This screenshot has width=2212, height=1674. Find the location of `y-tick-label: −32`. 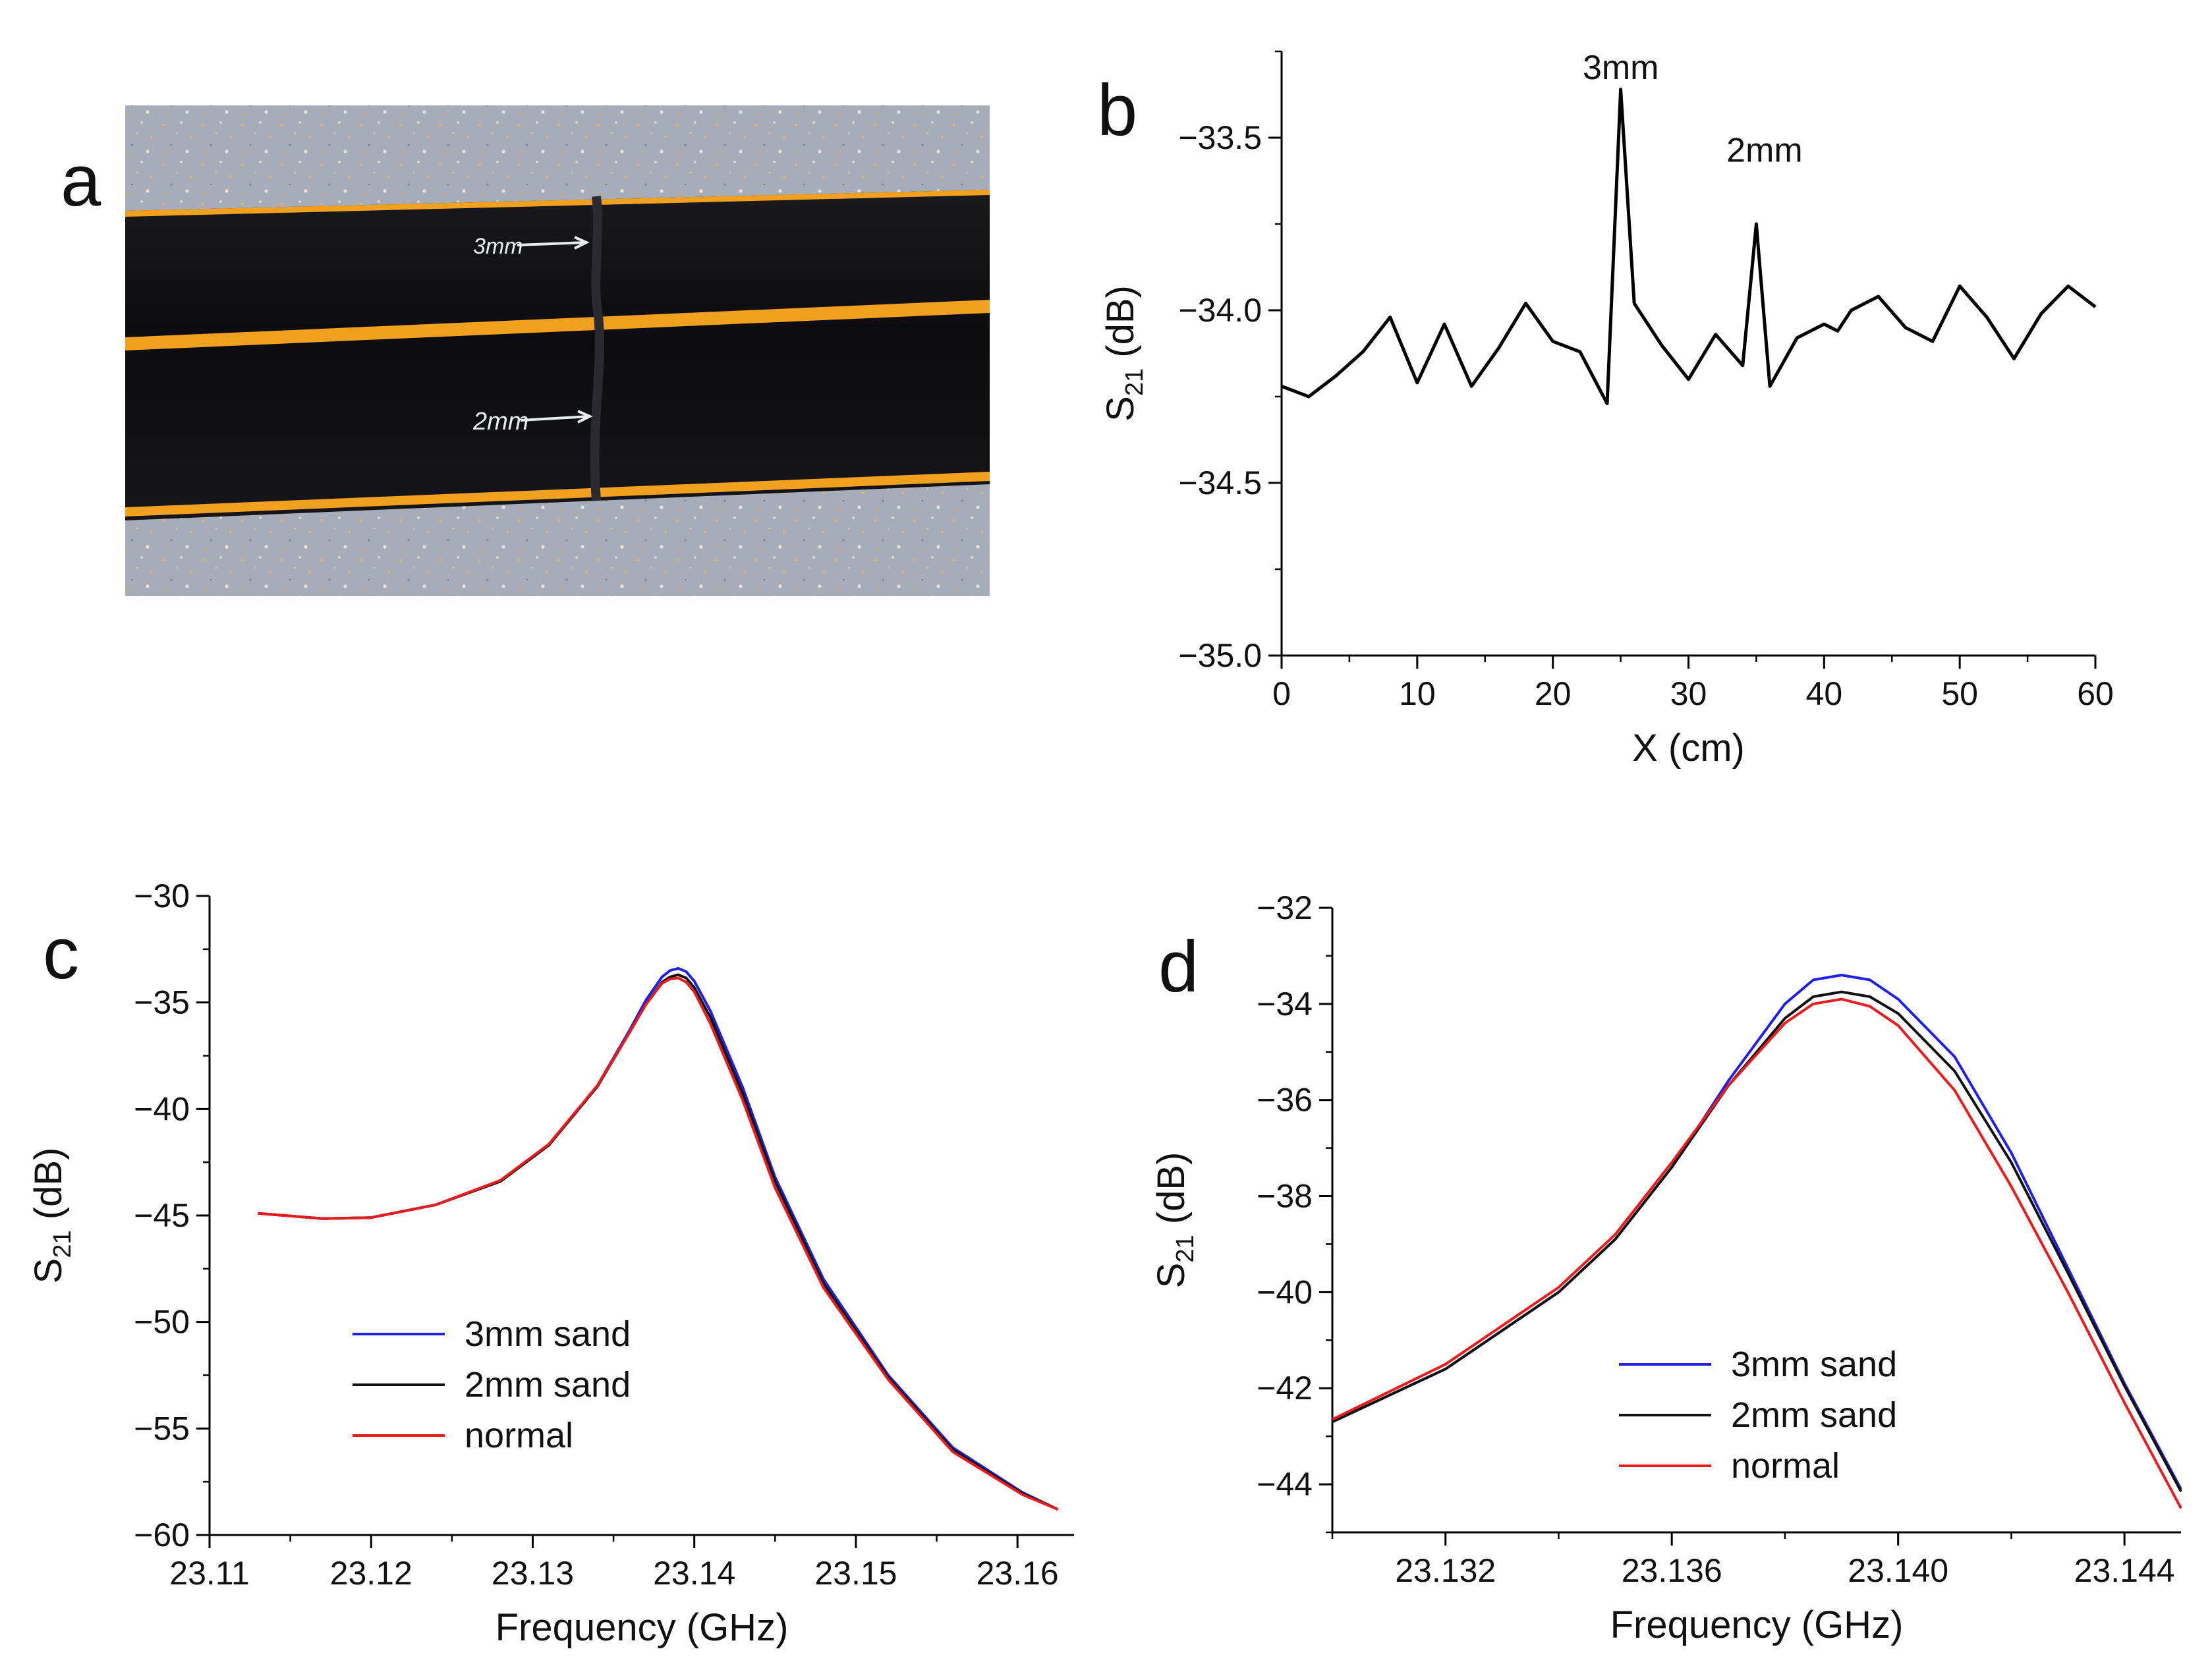

y-tick-label: −32 is located at coordinates (1285, 907).